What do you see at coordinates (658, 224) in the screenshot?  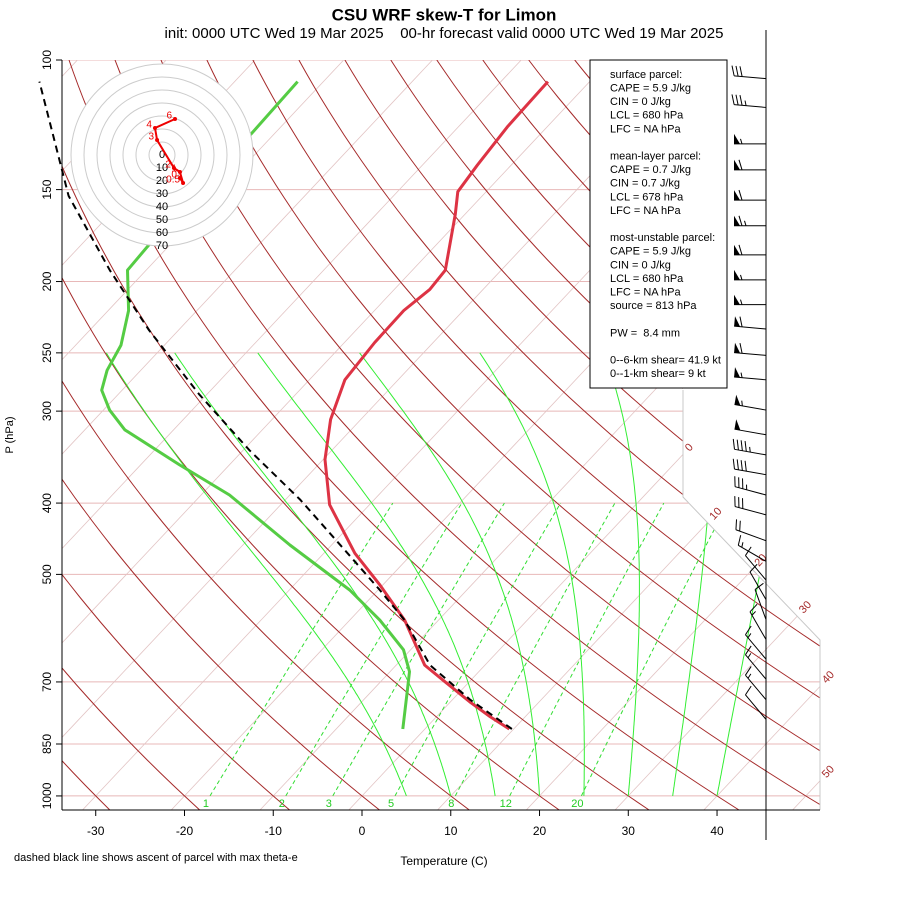 I see `parcel-box` at bounding box center [658, 224].